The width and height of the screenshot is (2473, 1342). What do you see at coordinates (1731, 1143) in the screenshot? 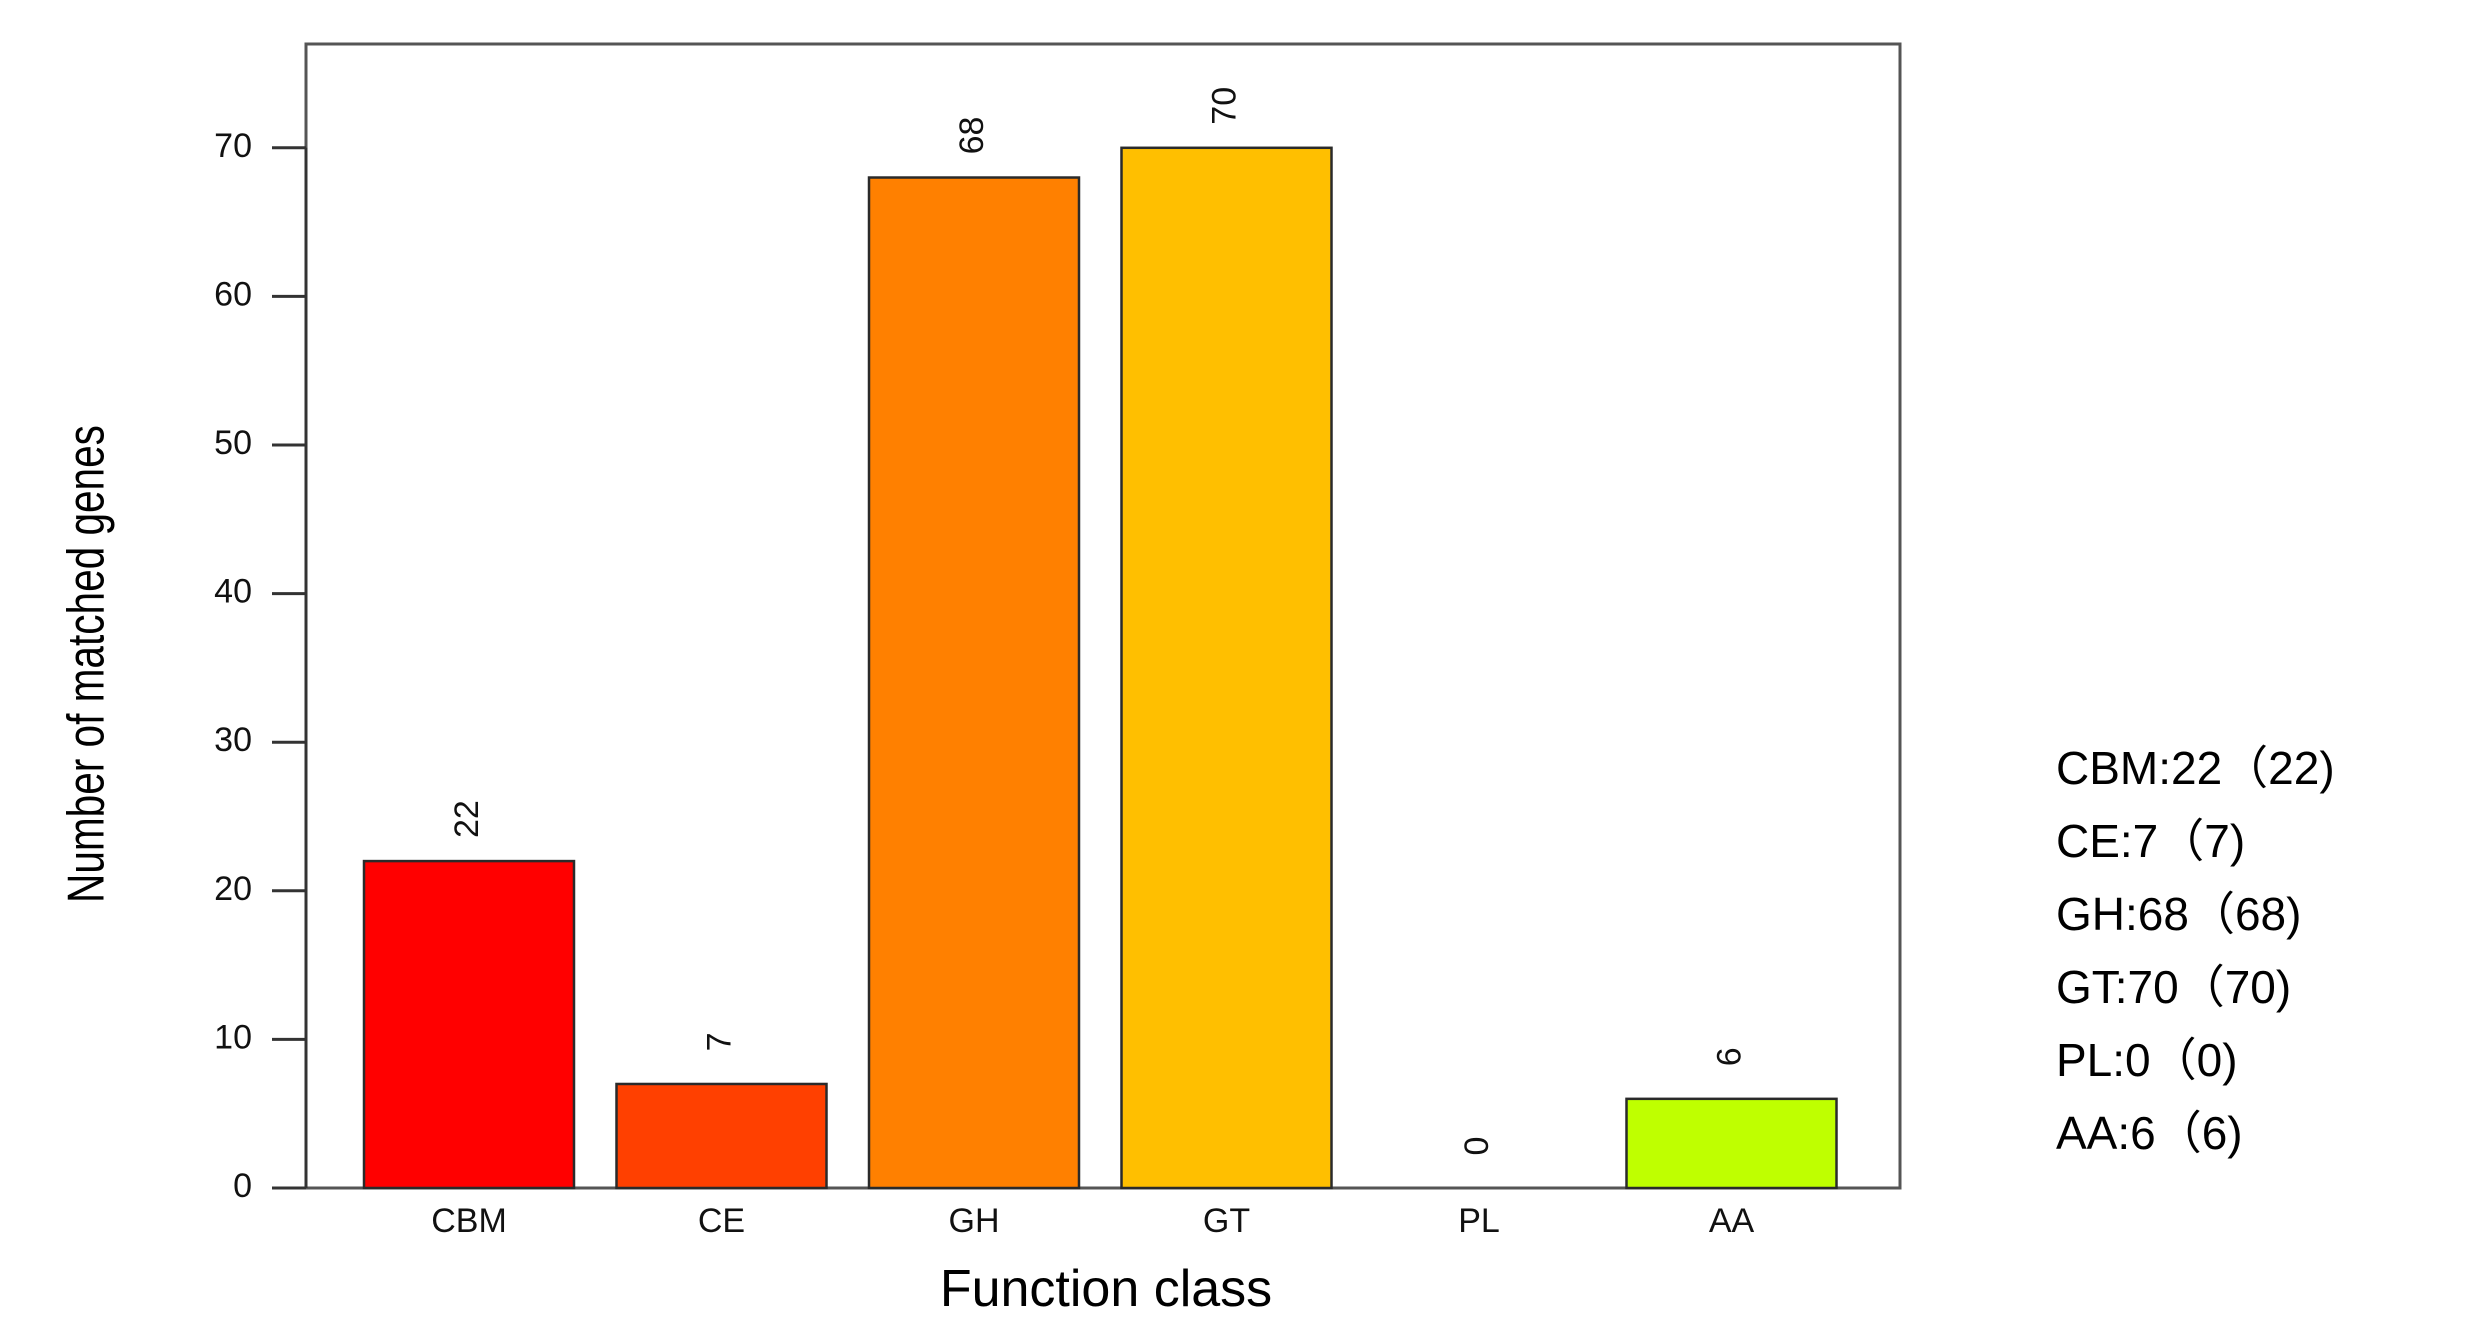
I see `bar-aa` at bounding box center [1731, 1143].